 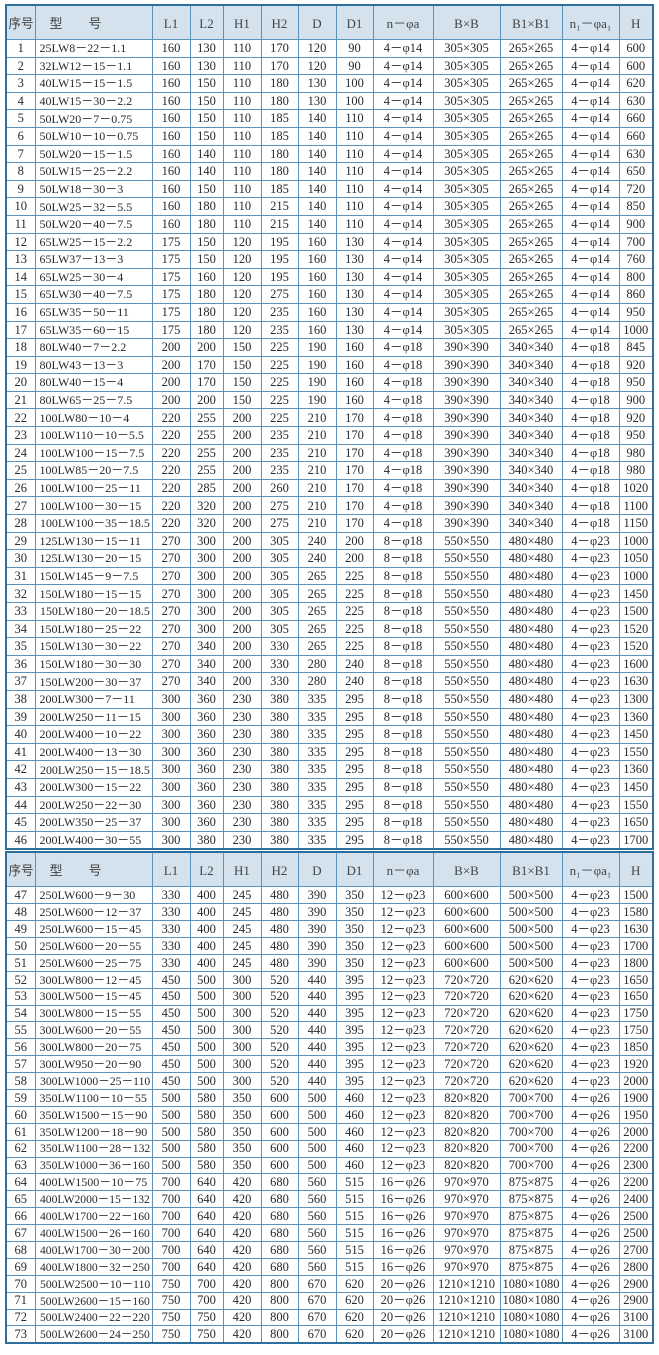 I want to click on cell-l1-text: 200, so click(x=171, y=399).